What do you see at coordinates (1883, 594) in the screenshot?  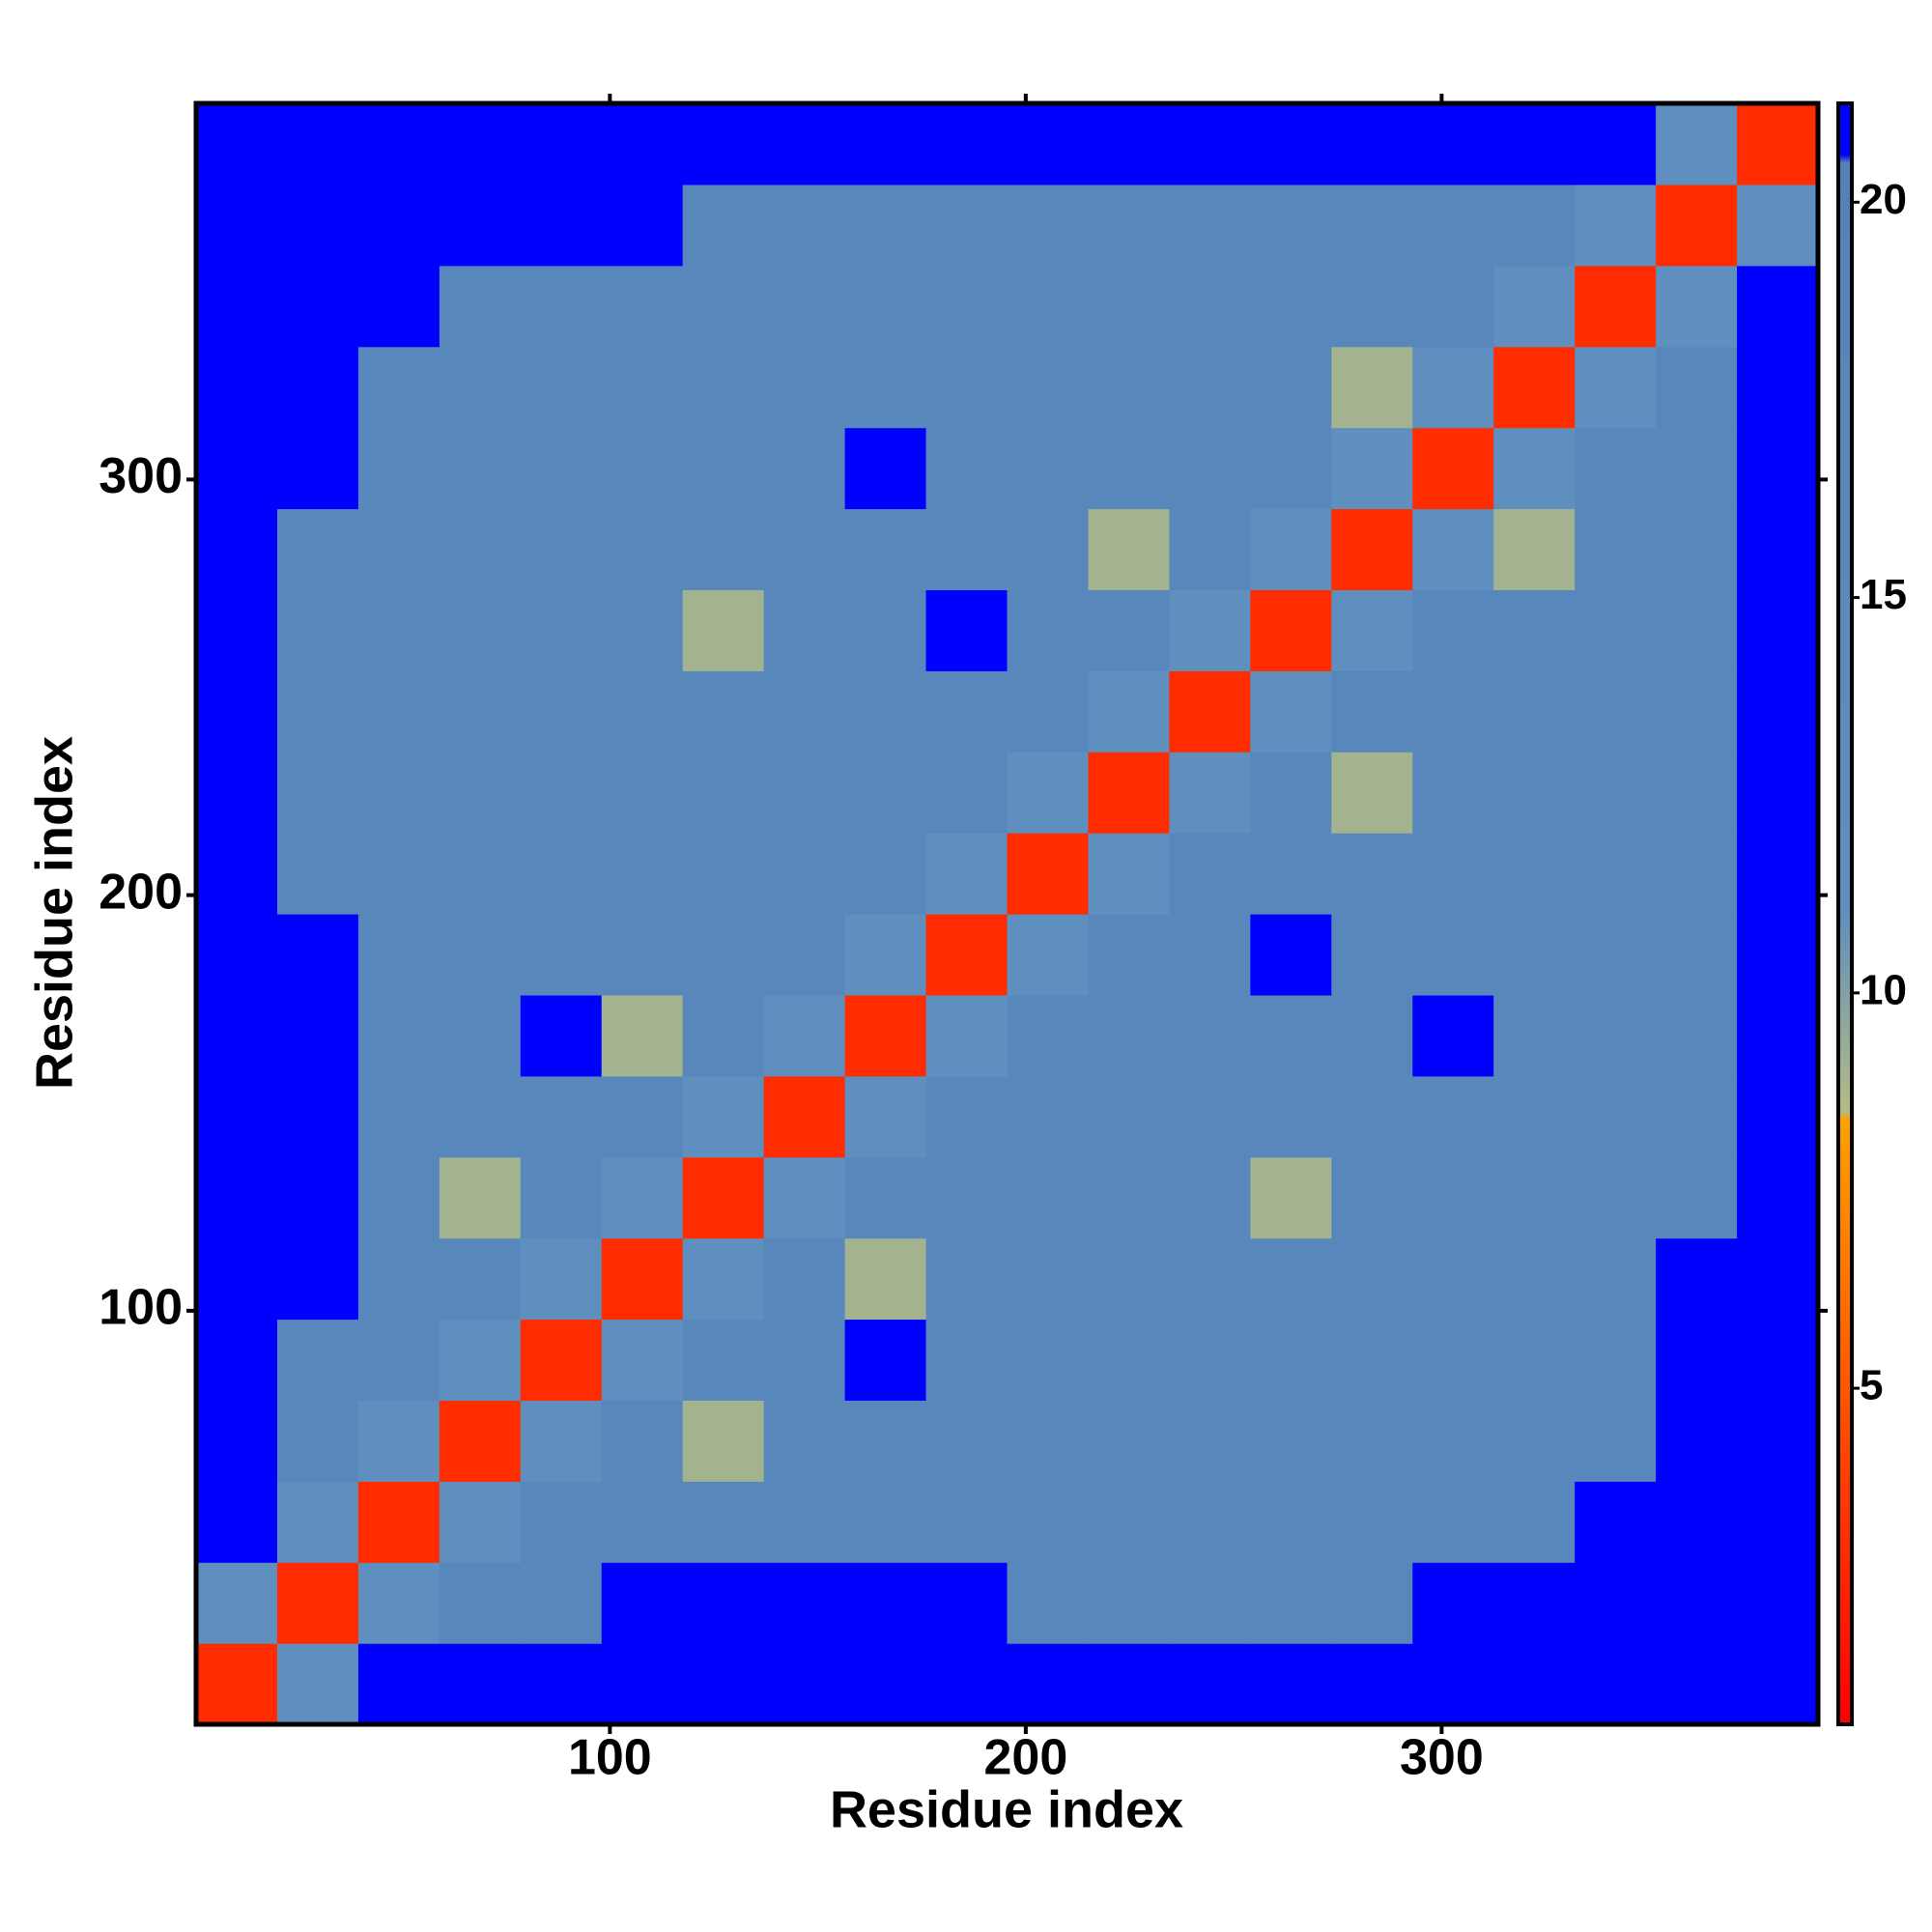 I see `colorbar-tick-label: 15` at bounding box center [1883, 594].